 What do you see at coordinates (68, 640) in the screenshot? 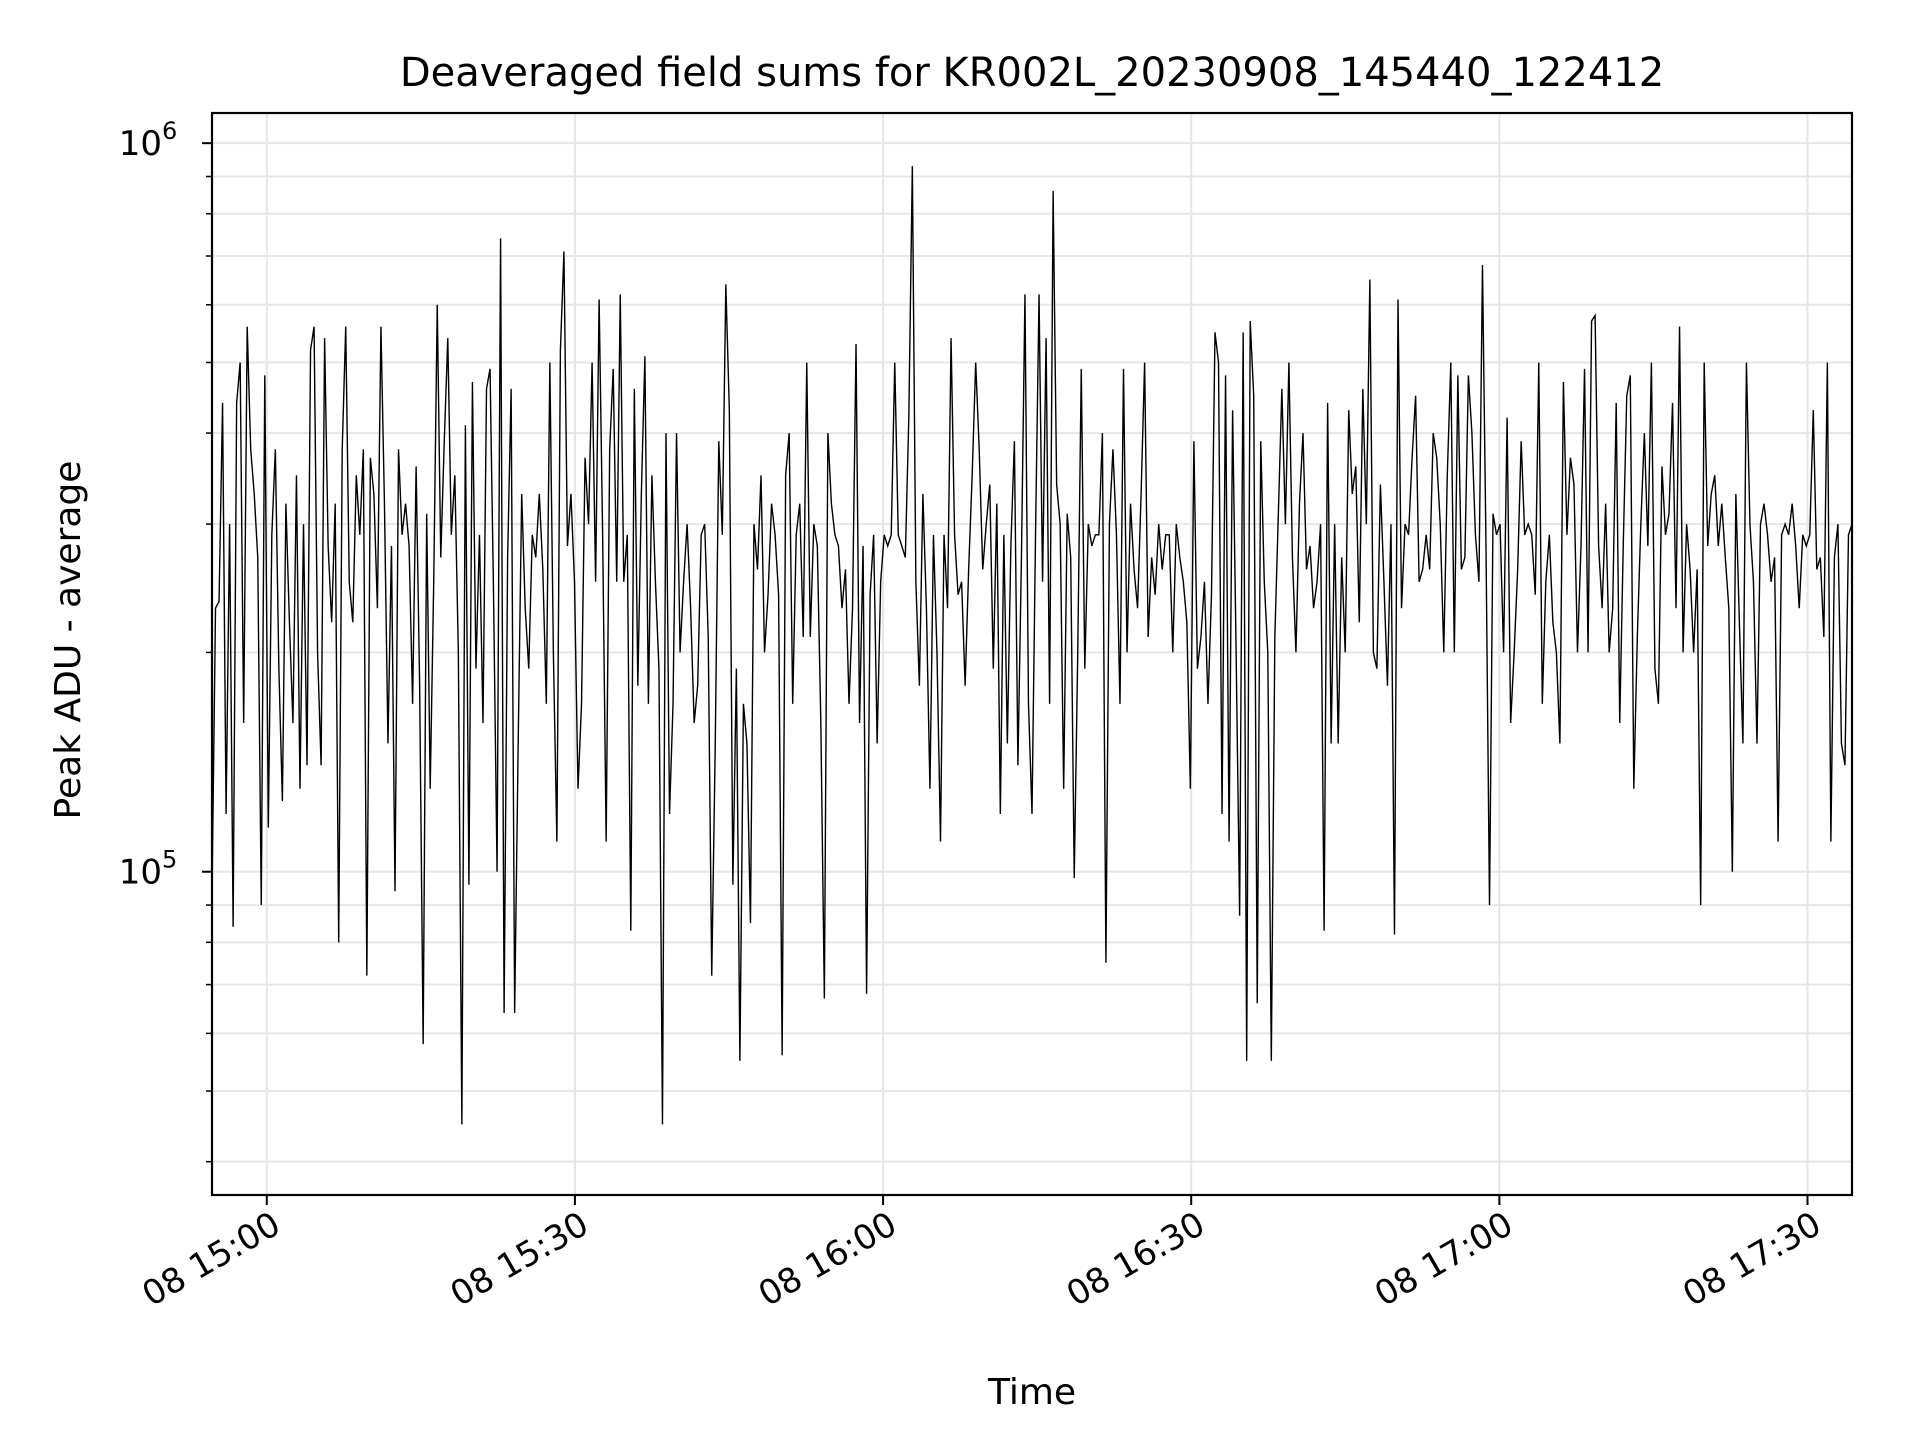
I see `y-axis-label: Peak ADU - average` at bounding box center [68, 640].